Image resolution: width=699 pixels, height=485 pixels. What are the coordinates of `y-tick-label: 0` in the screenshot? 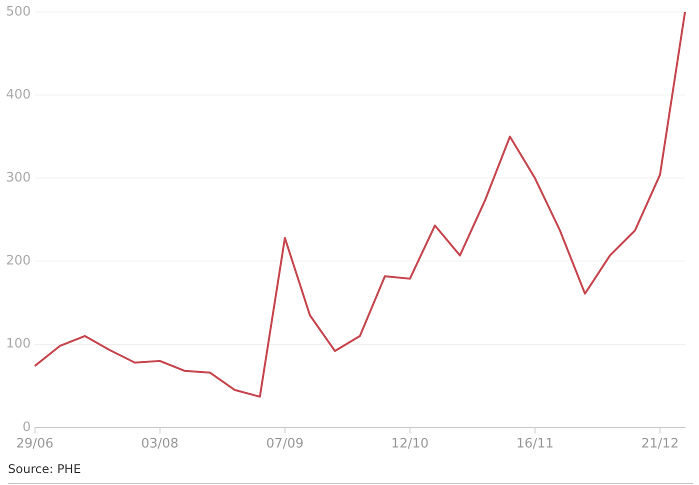 It's located at (26, 427).